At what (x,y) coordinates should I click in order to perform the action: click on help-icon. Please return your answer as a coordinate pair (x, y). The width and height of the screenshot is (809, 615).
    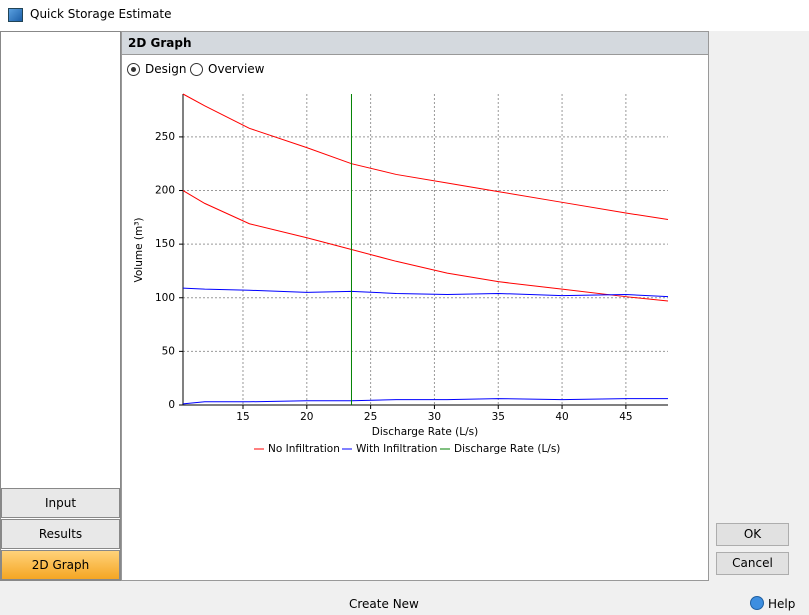
    Looking at the image, I should click on (757, 603).